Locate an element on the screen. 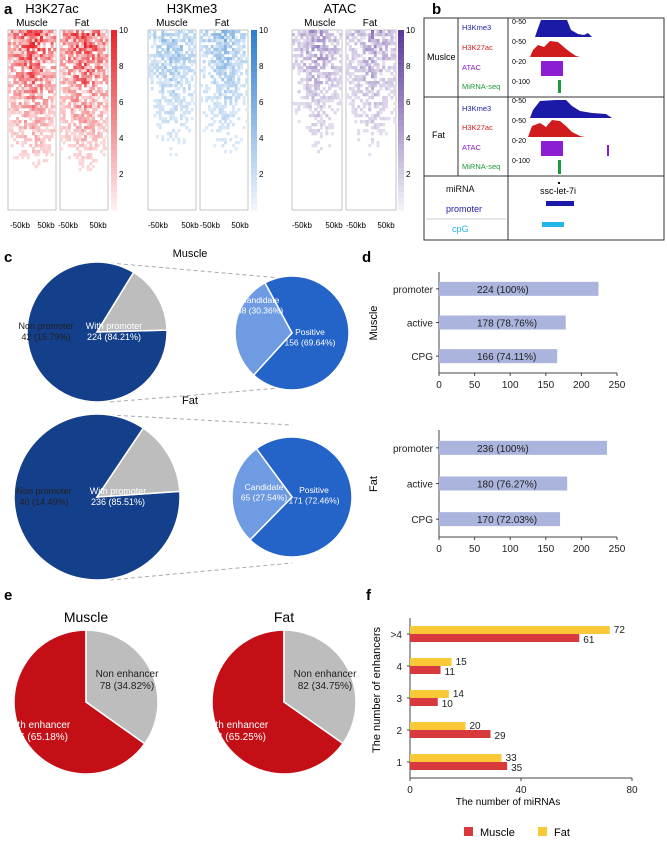 This screenshot has width=667, height=841. legend-label-fat: Fat is located at coordinates (562, 833).